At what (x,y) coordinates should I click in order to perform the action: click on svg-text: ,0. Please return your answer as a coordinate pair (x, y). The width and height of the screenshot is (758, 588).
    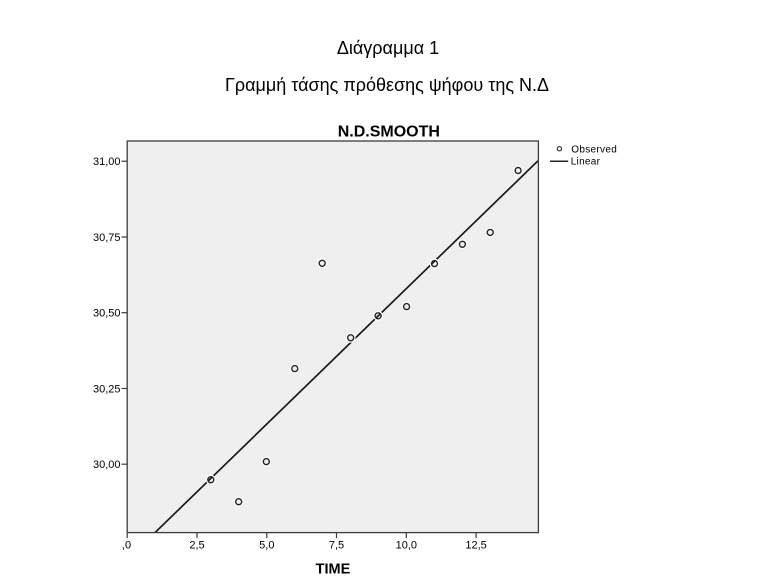
    Looking at the image, I should click on (126, 545).